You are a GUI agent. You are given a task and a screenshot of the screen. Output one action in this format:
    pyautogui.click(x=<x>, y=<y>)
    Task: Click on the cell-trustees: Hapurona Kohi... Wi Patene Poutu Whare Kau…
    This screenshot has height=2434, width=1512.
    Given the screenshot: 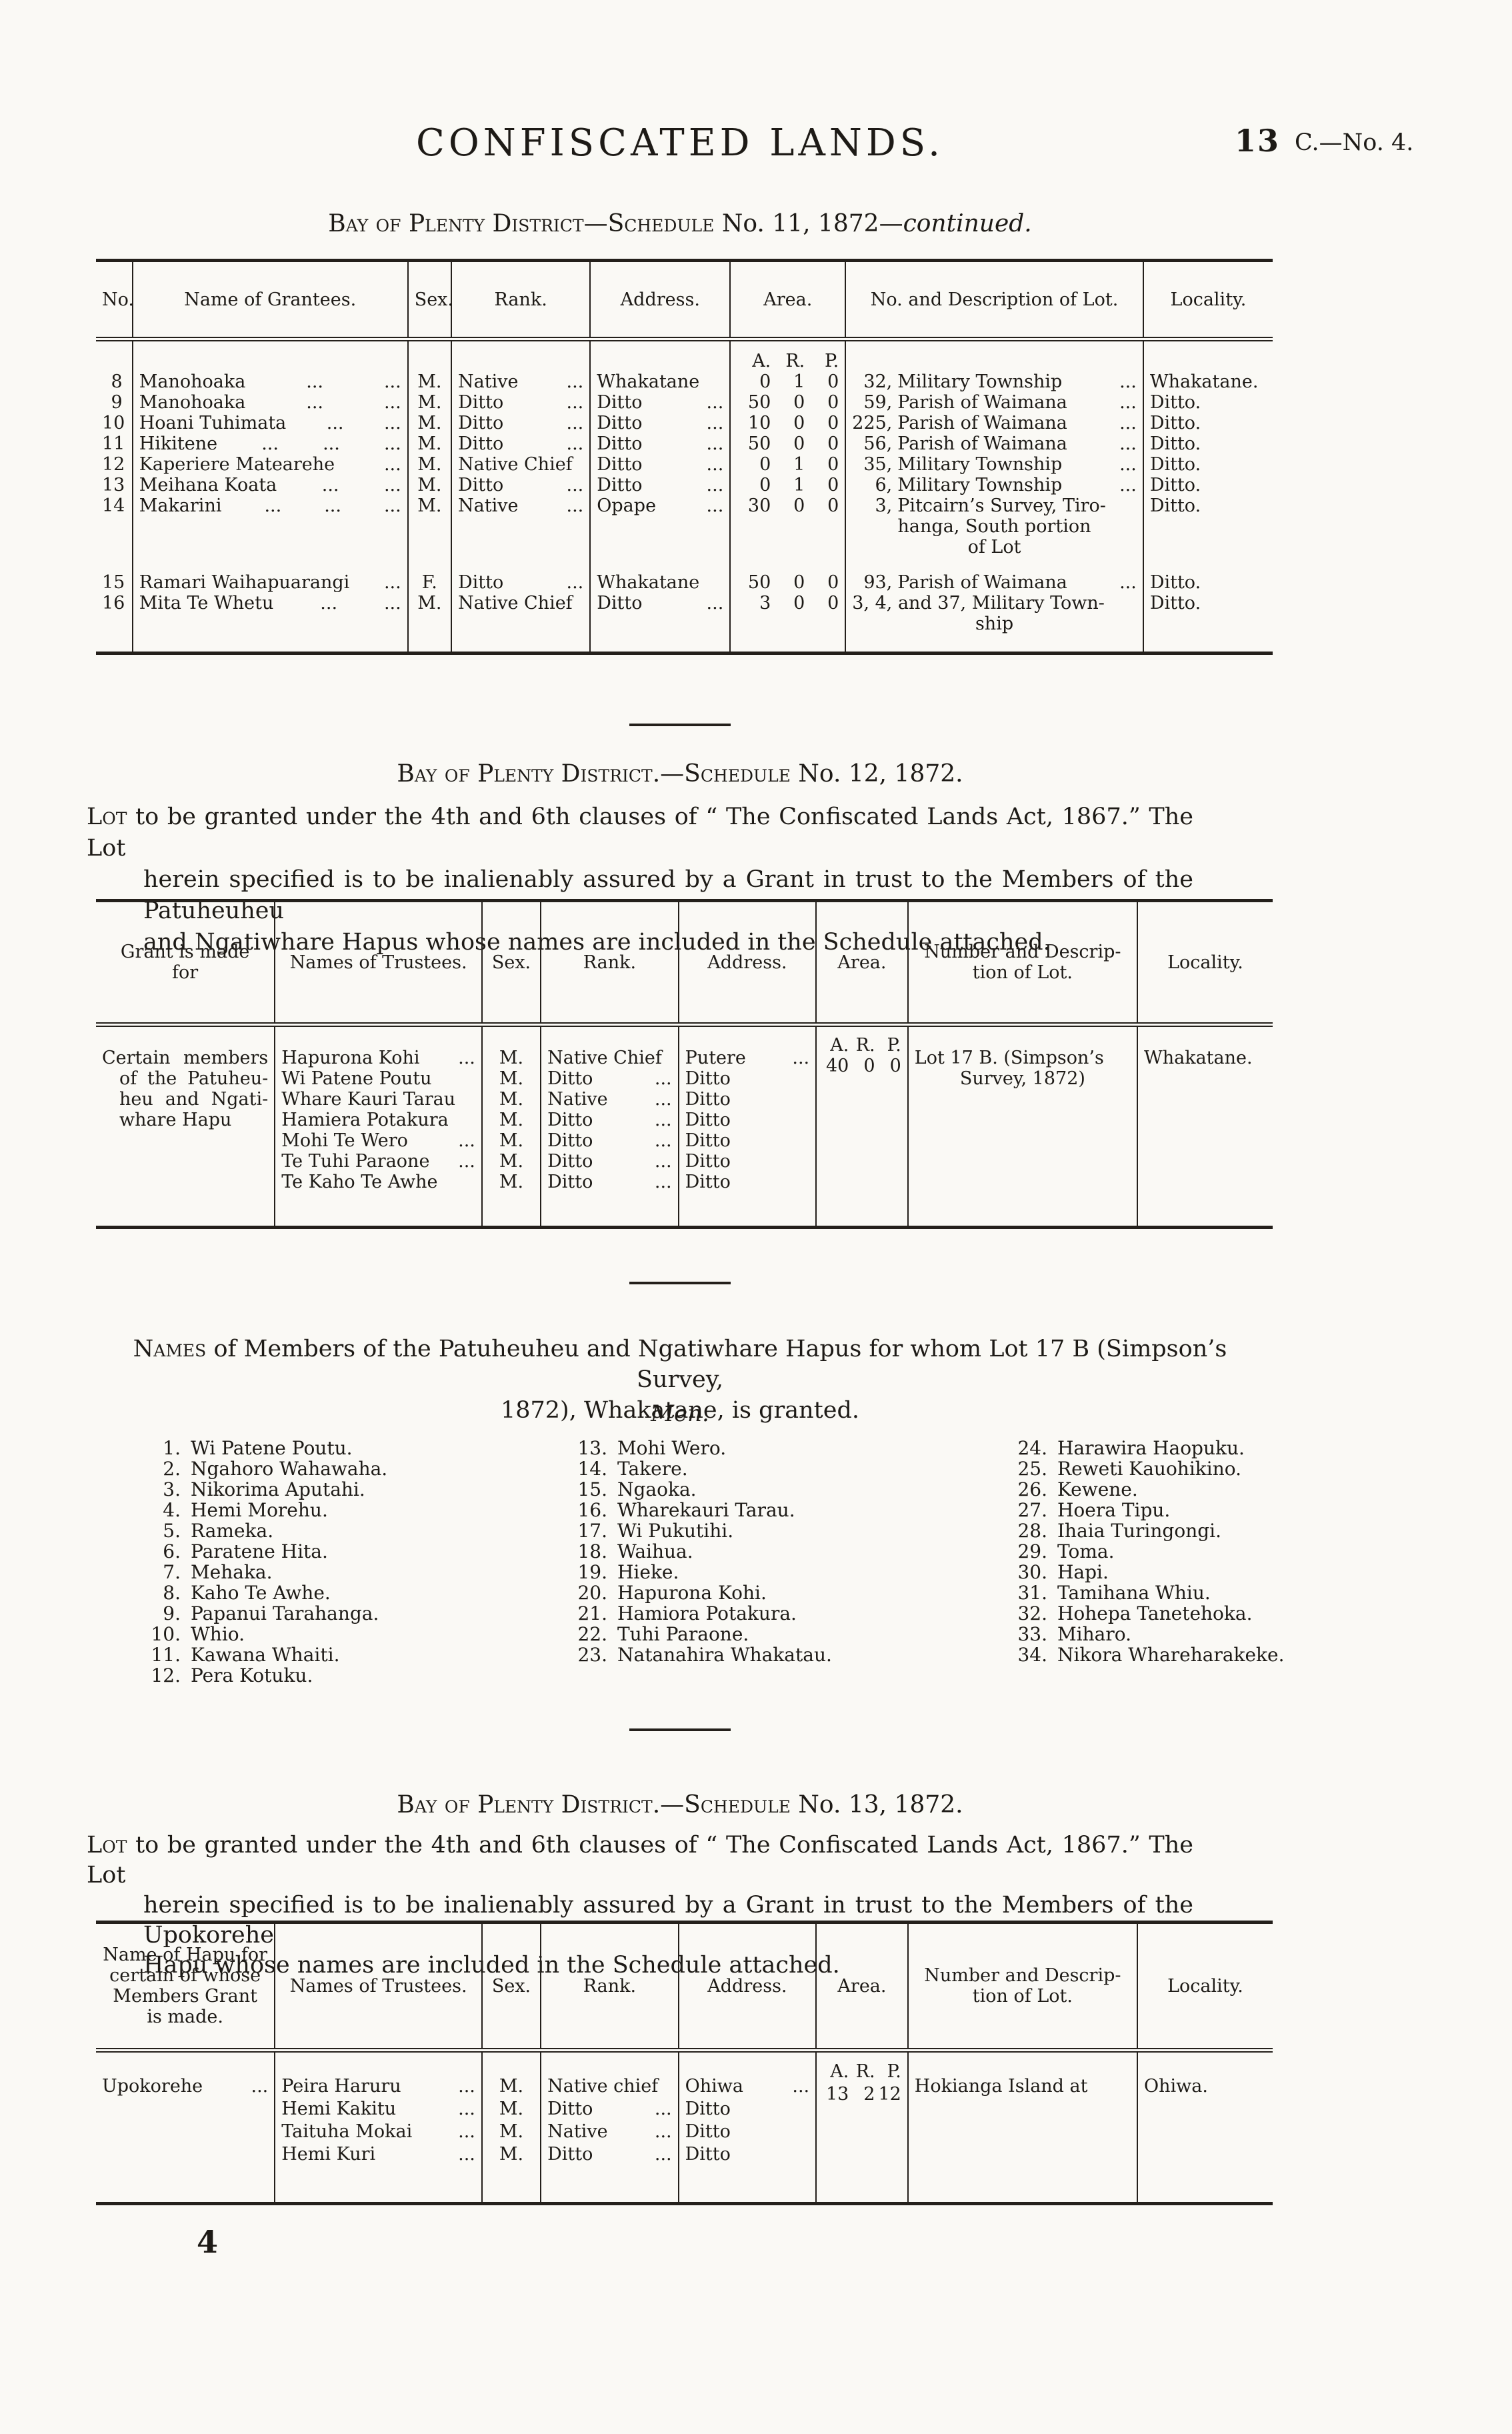 What is the action you would take?
    pyautogui.click(x=378, y=1108)
    